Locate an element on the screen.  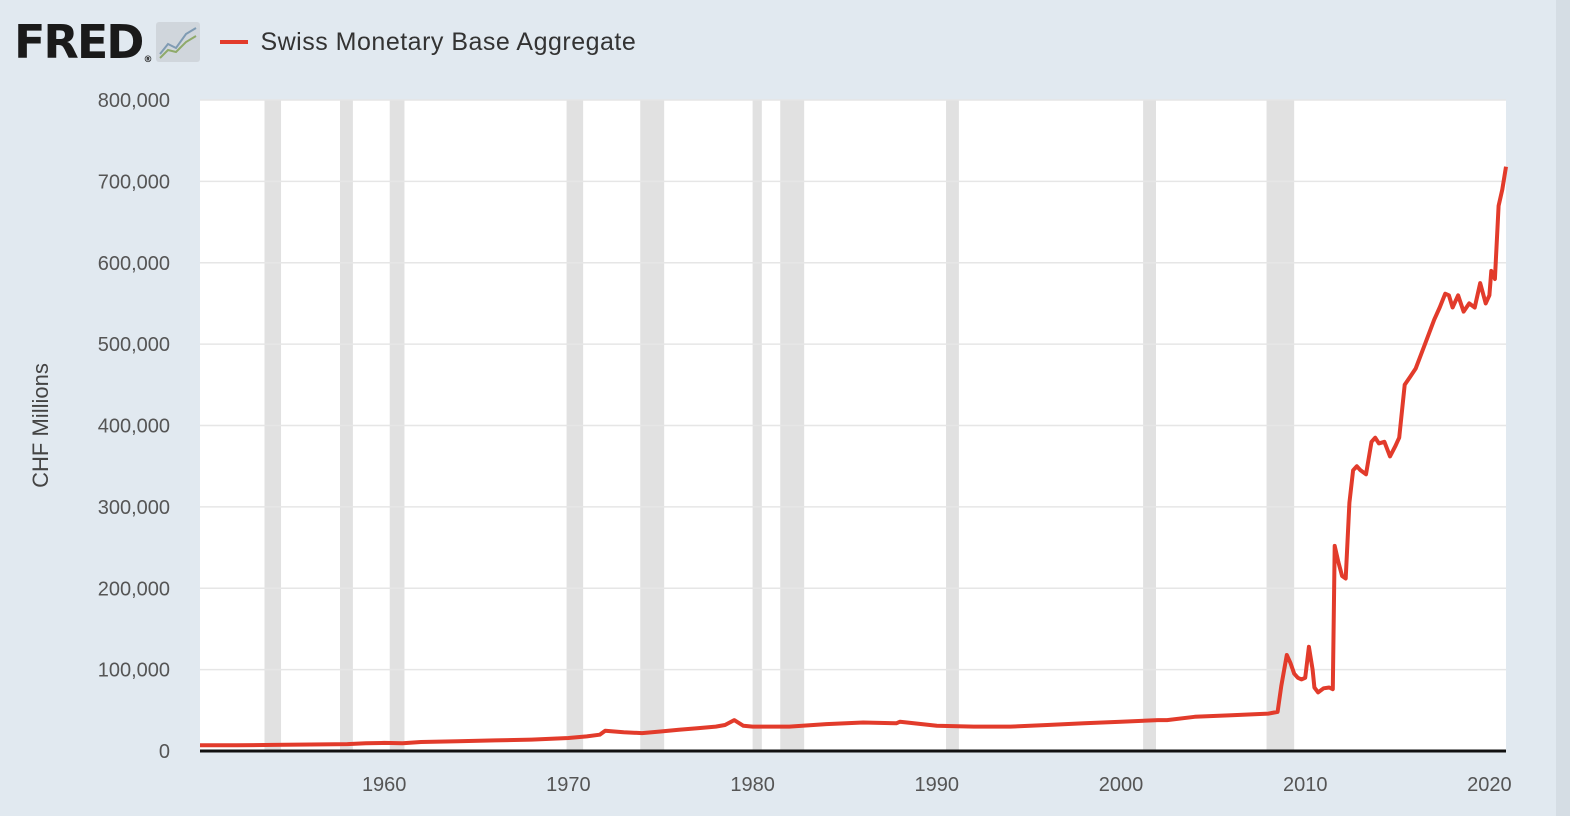
logo-text: FRED is located at coordinates (79, 42).